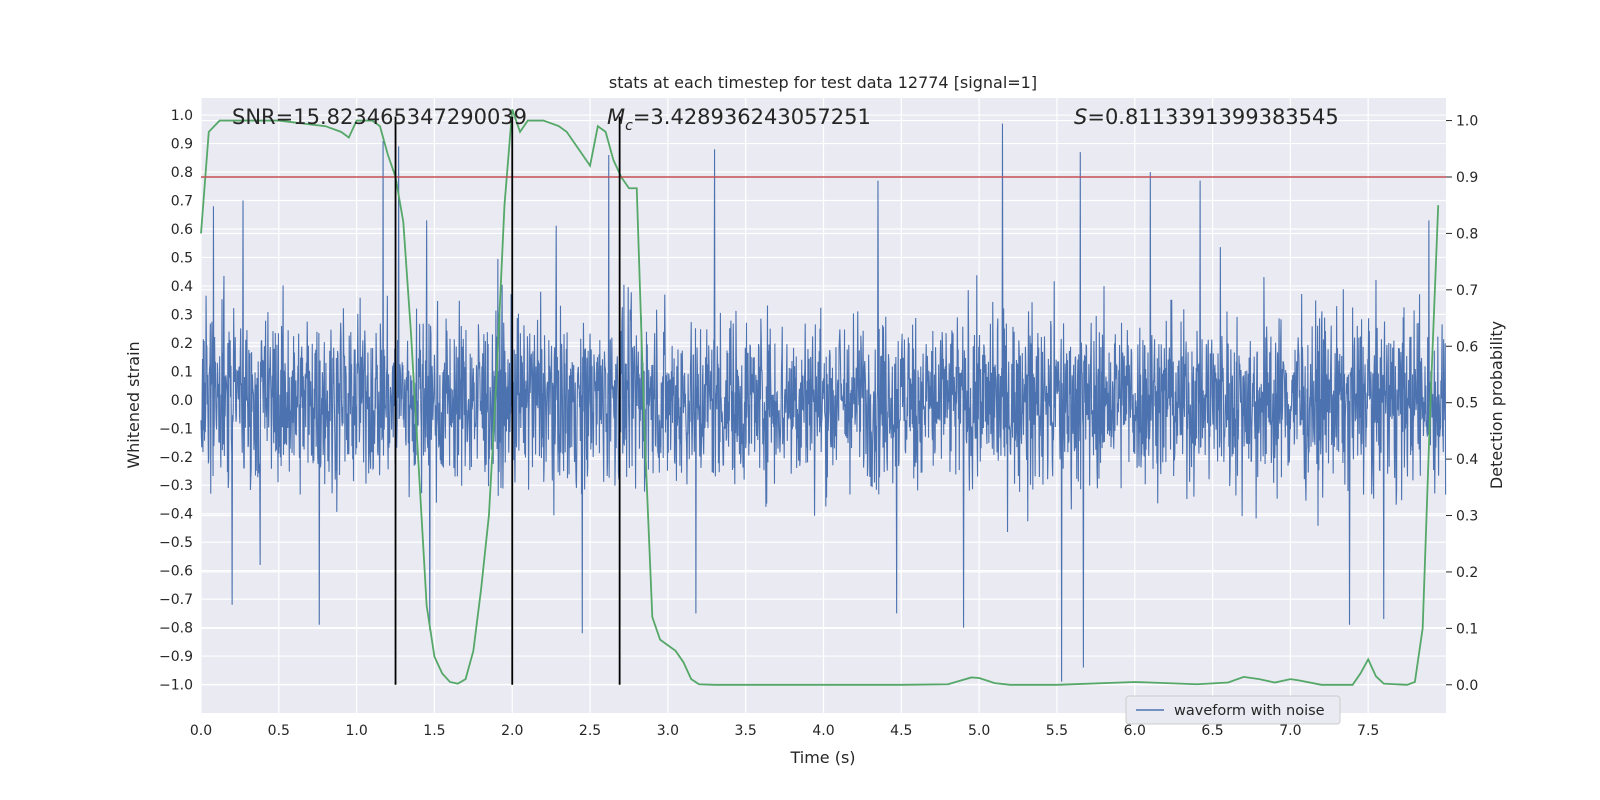 Image resolution: width=1600 pixels, height=800 pixels. Describe the element at coordinates (182, 258) in the screenshot. I see `y-left-tick-label: 0.5` at that location.